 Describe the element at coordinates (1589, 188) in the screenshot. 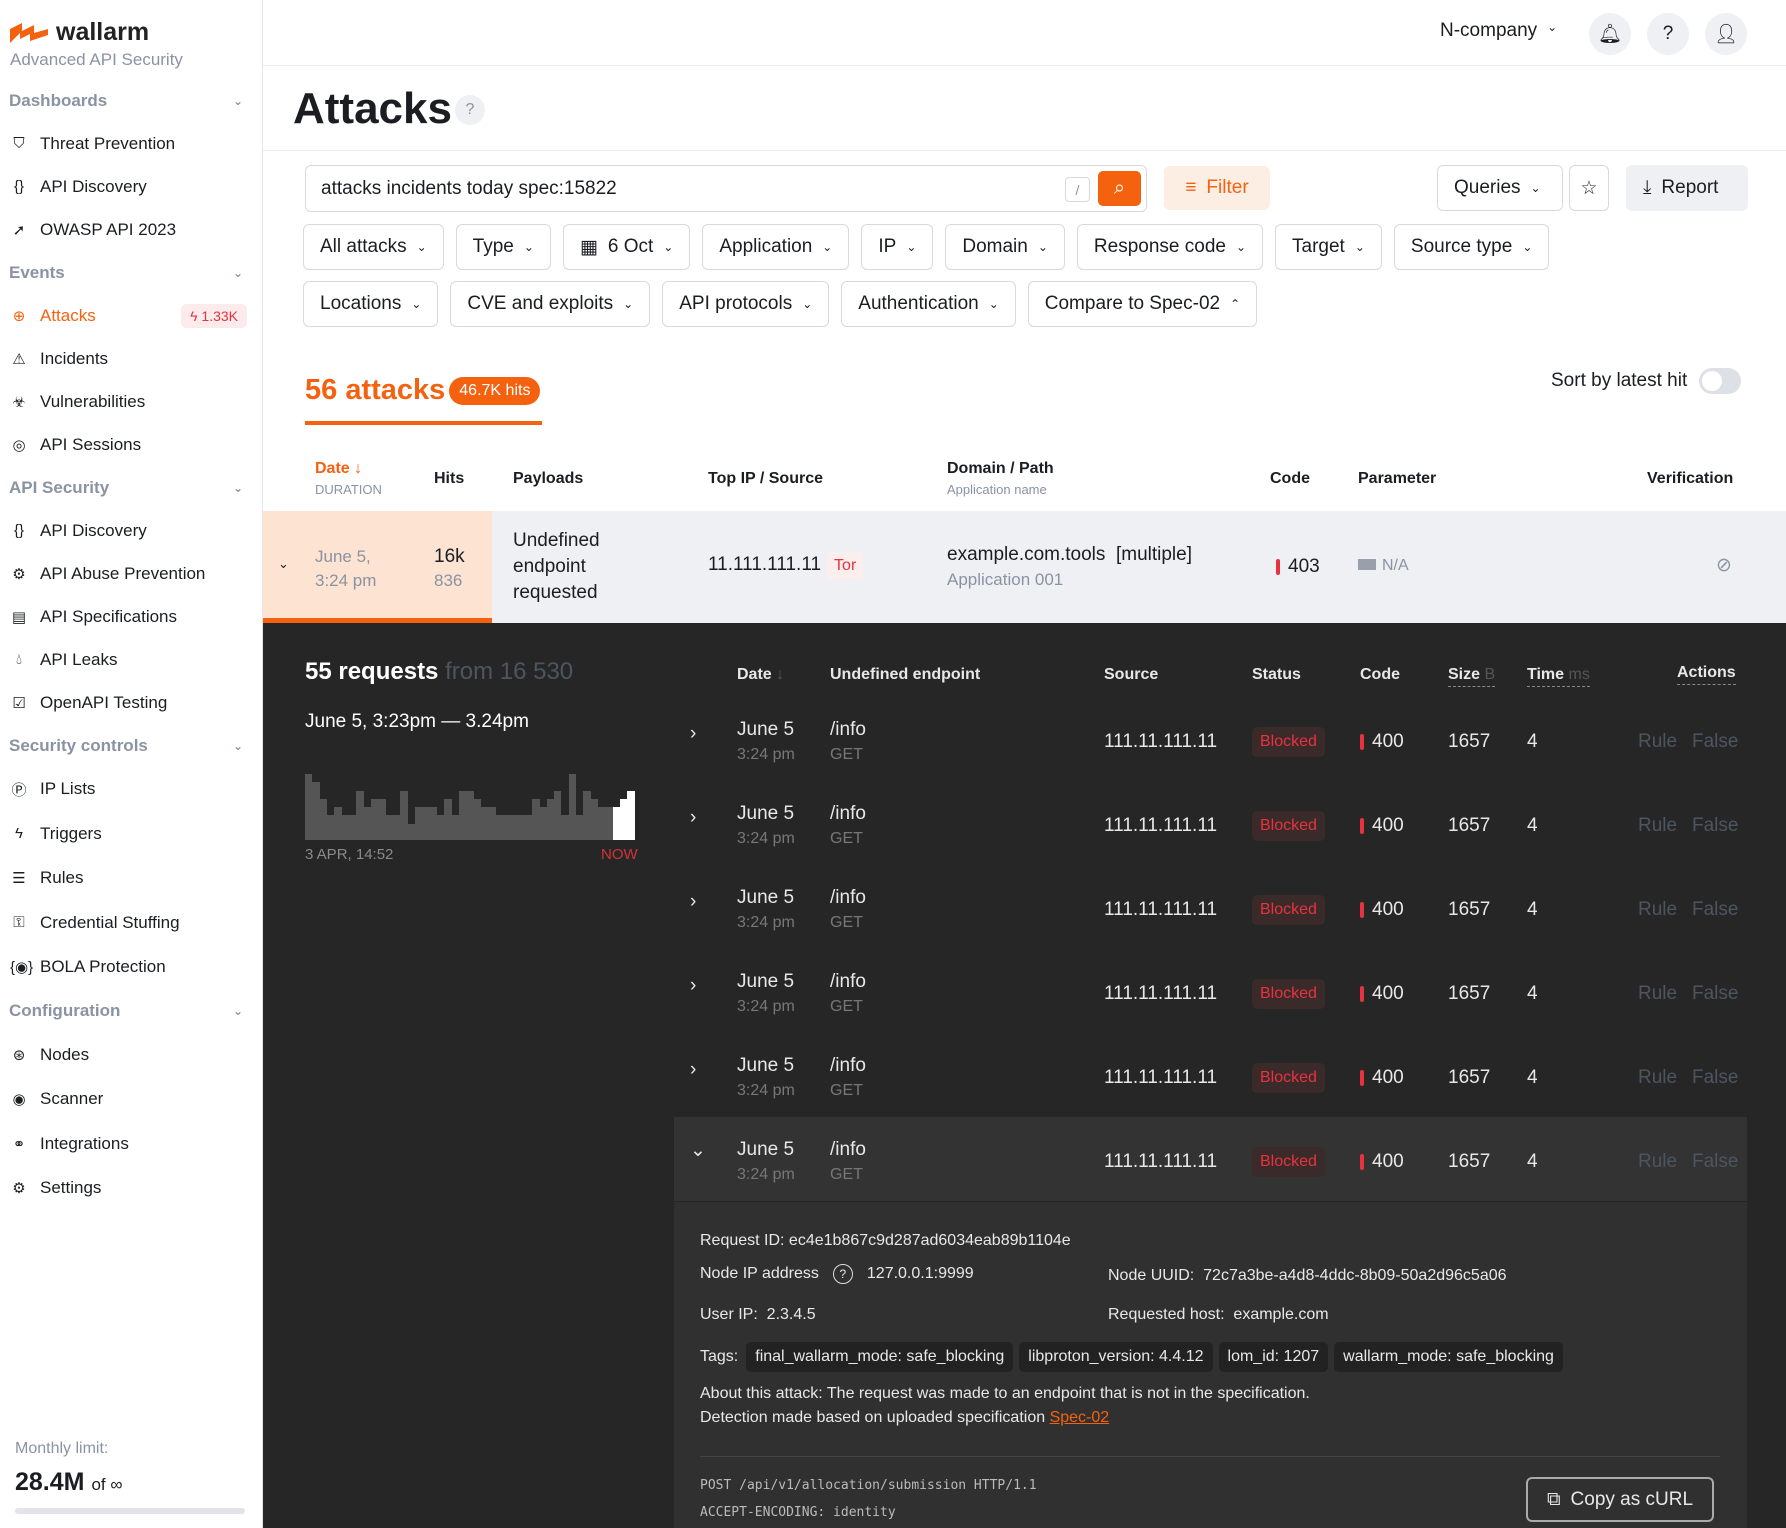

I see `favorite-button: ☆` at that location.